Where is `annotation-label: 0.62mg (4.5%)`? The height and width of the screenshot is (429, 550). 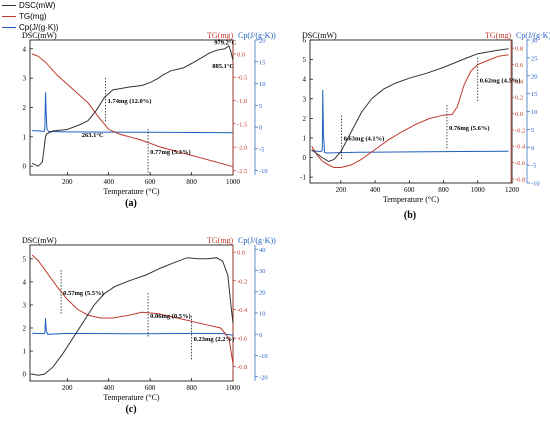 annotation-label: 0.62mg (4.5%) is located at coordinates (500, 80).